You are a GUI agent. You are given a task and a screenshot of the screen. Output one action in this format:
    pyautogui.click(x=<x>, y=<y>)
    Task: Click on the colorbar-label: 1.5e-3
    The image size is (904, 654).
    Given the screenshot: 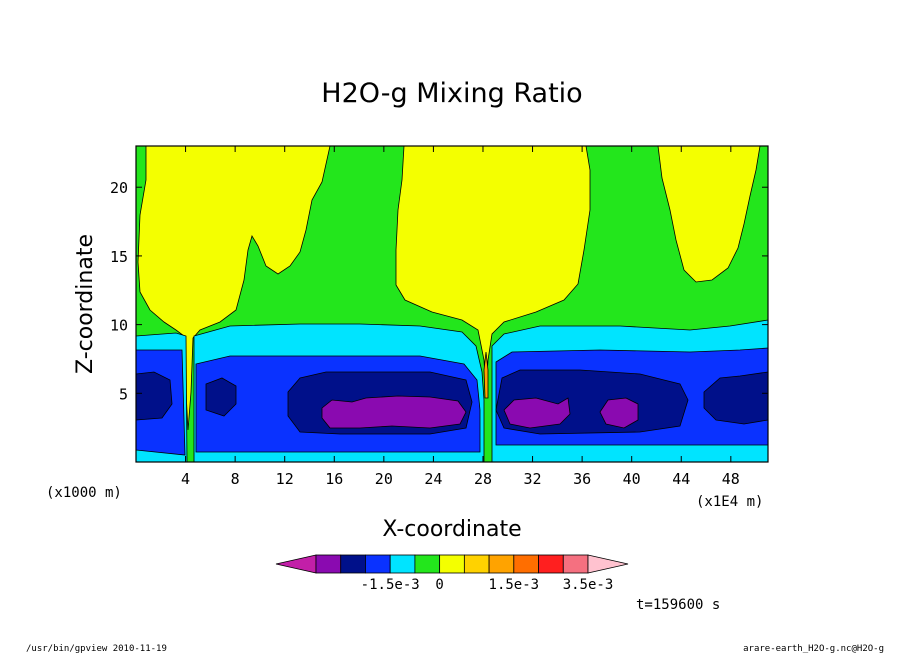 What is the action you would take?
    pyautogui.click(x=514, y=585)
    